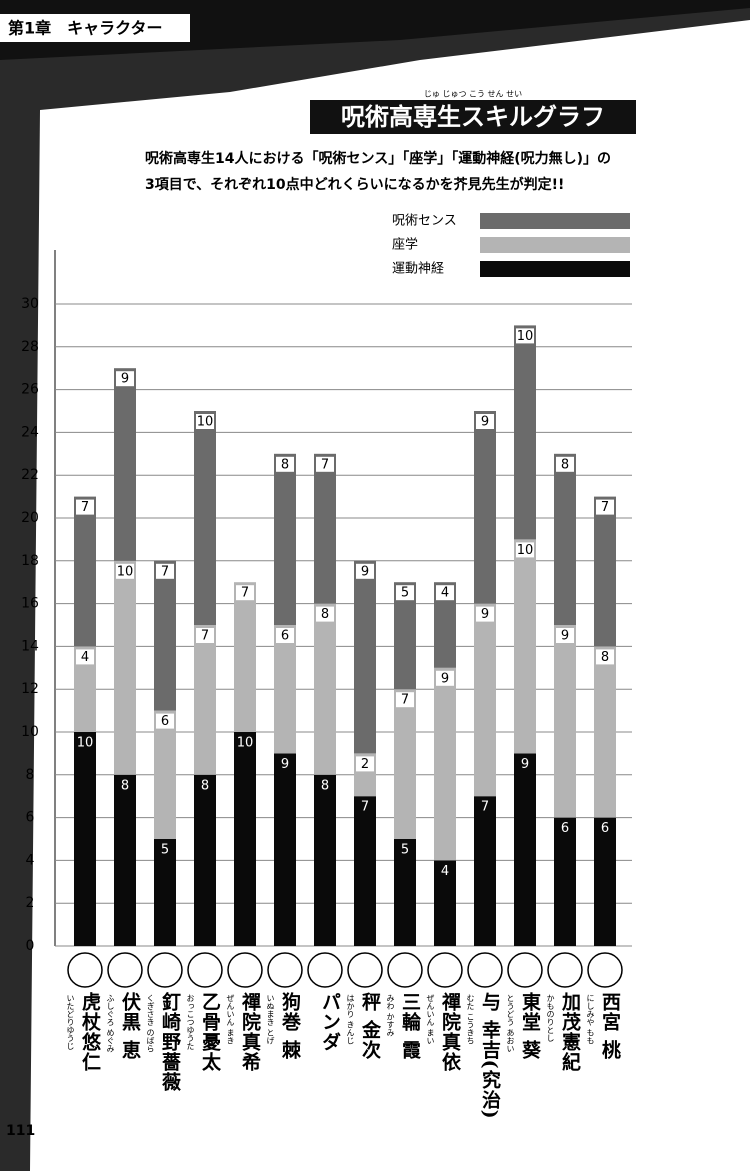  Describe the element at coordinates (610, 1026) in the screenshot. I see `character-name: 西宮 桃` at that location.